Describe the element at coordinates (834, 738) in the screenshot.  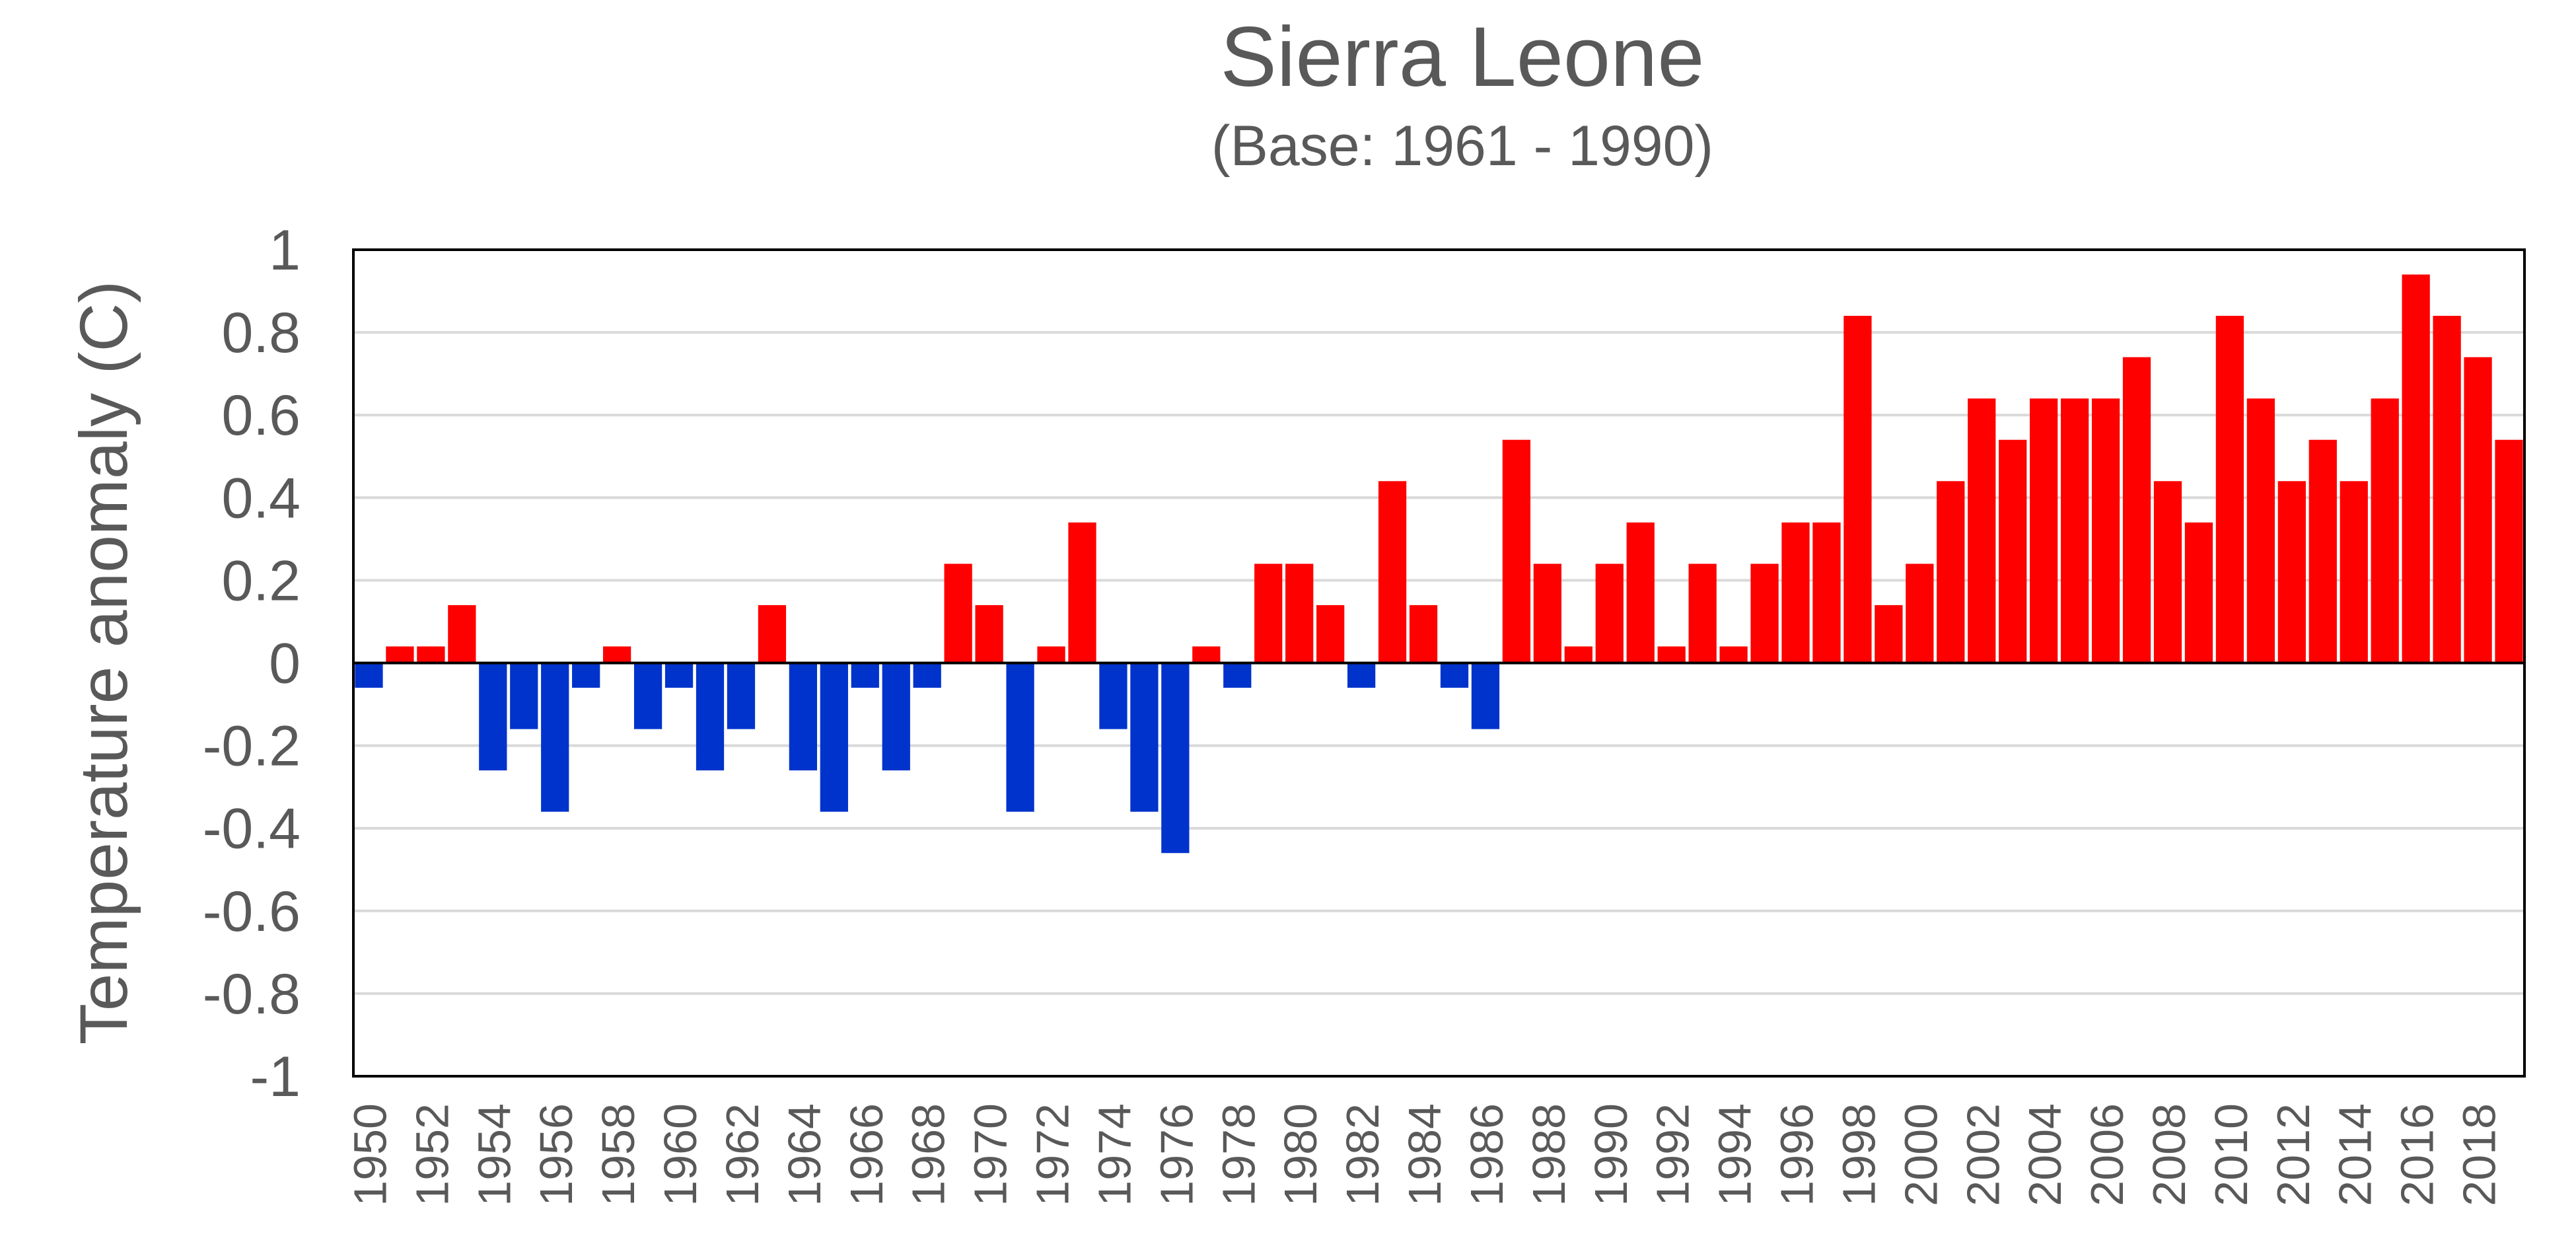
I see `bar-1965` at that location.